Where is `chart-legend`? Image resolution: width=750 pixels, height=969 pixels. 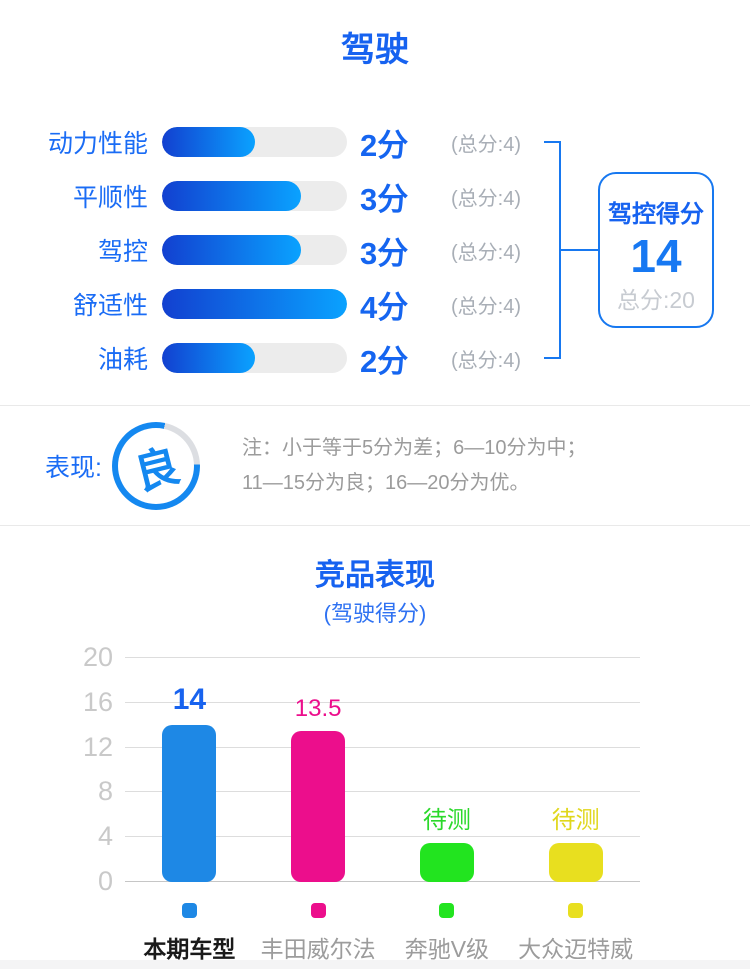
chart-legend is located at coordinates (382, 910).